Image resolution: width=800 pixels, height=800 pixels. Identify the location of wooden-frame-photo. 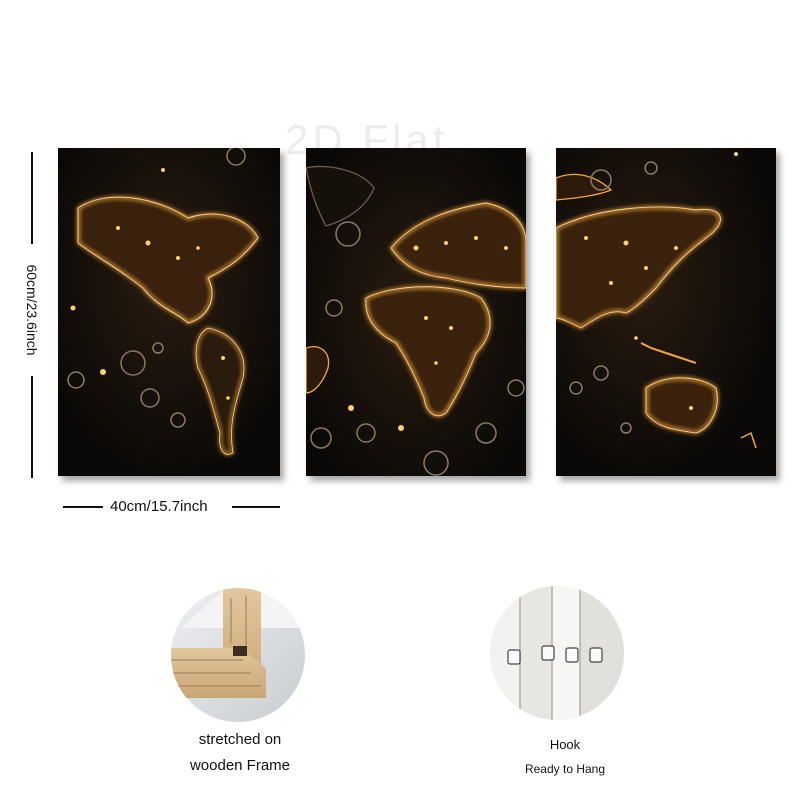
(238, 655).